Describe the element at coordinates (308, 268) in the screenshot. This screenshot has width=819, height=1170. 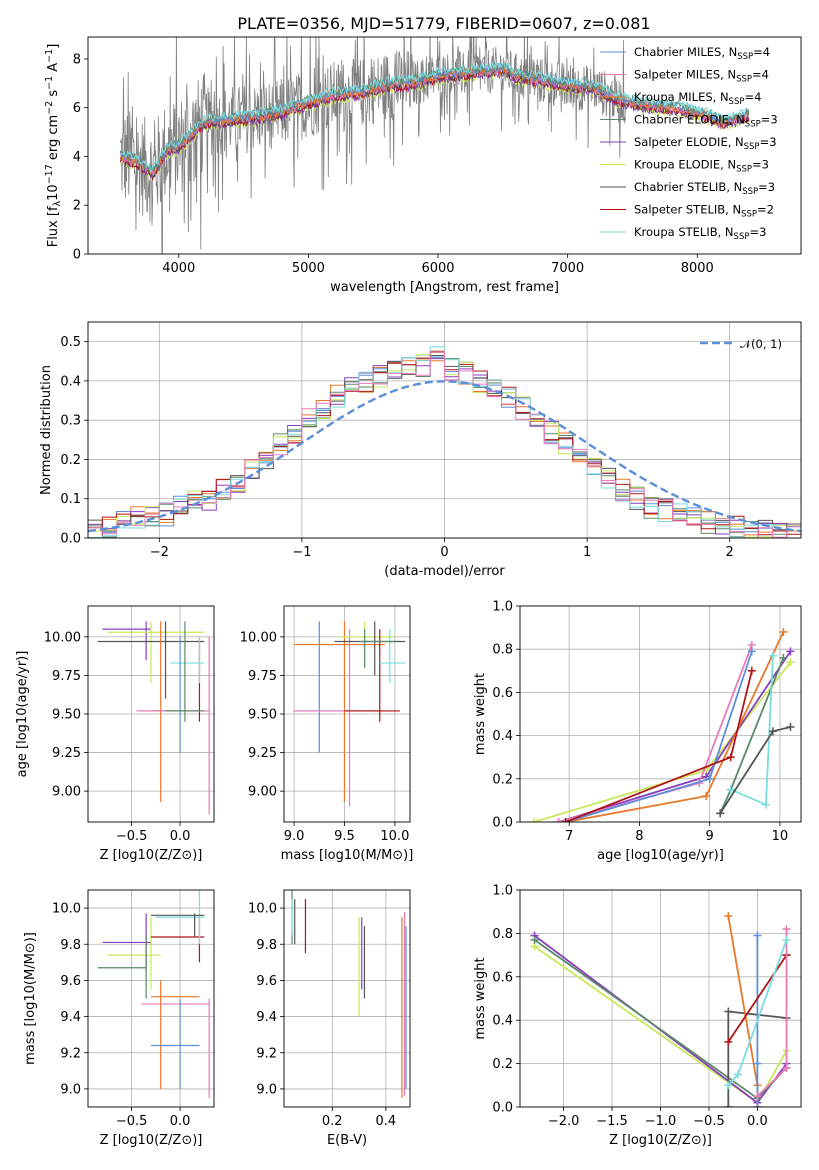
I see `x-tick-label: 5000` at that location.